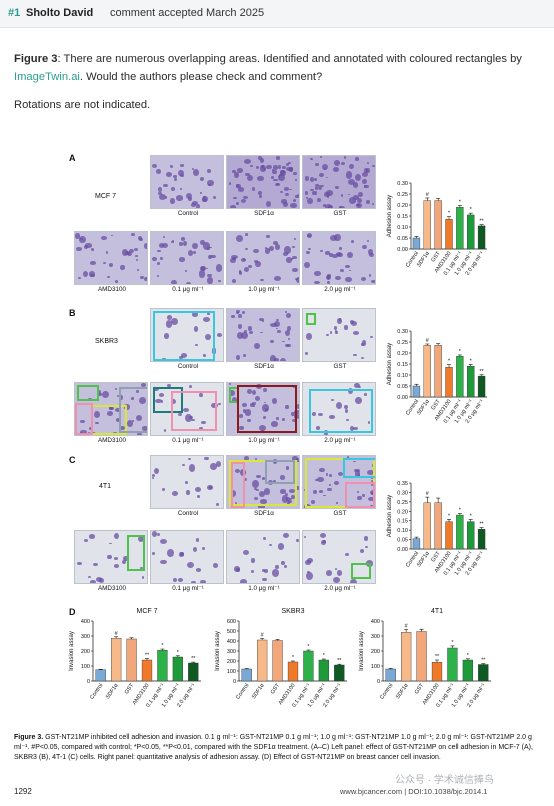 This screenshot has height=806, width=554. Describe the element at coordinates (60, 13) in the screenshot. I see `comment-author: Sholto David` at that location.